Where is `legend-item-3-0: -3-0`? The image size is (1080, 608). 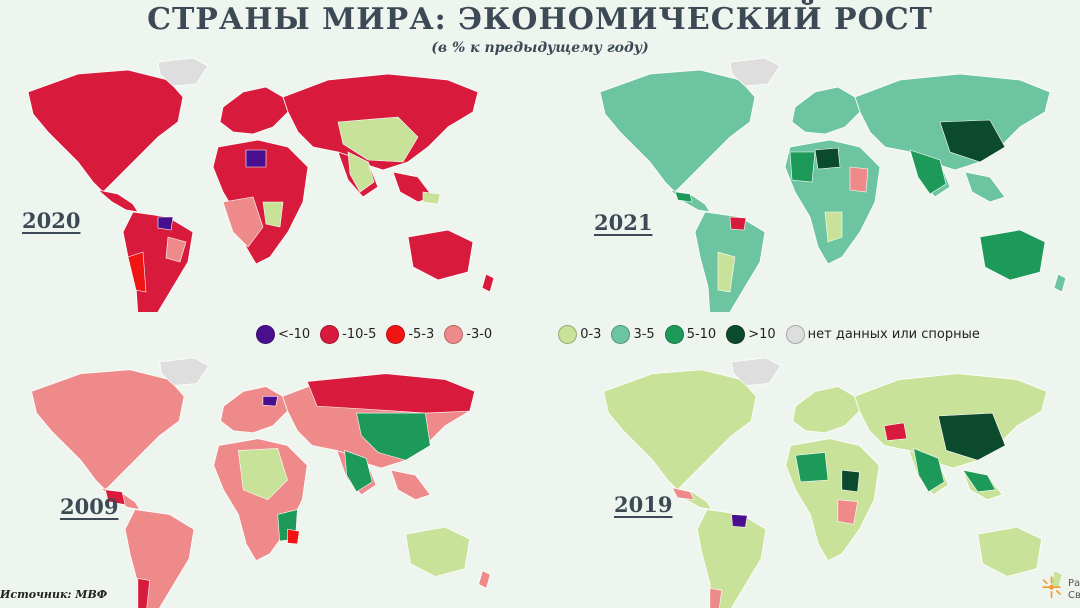 legend-item-3-0: -3-0 is located at coordinates (468, 334).